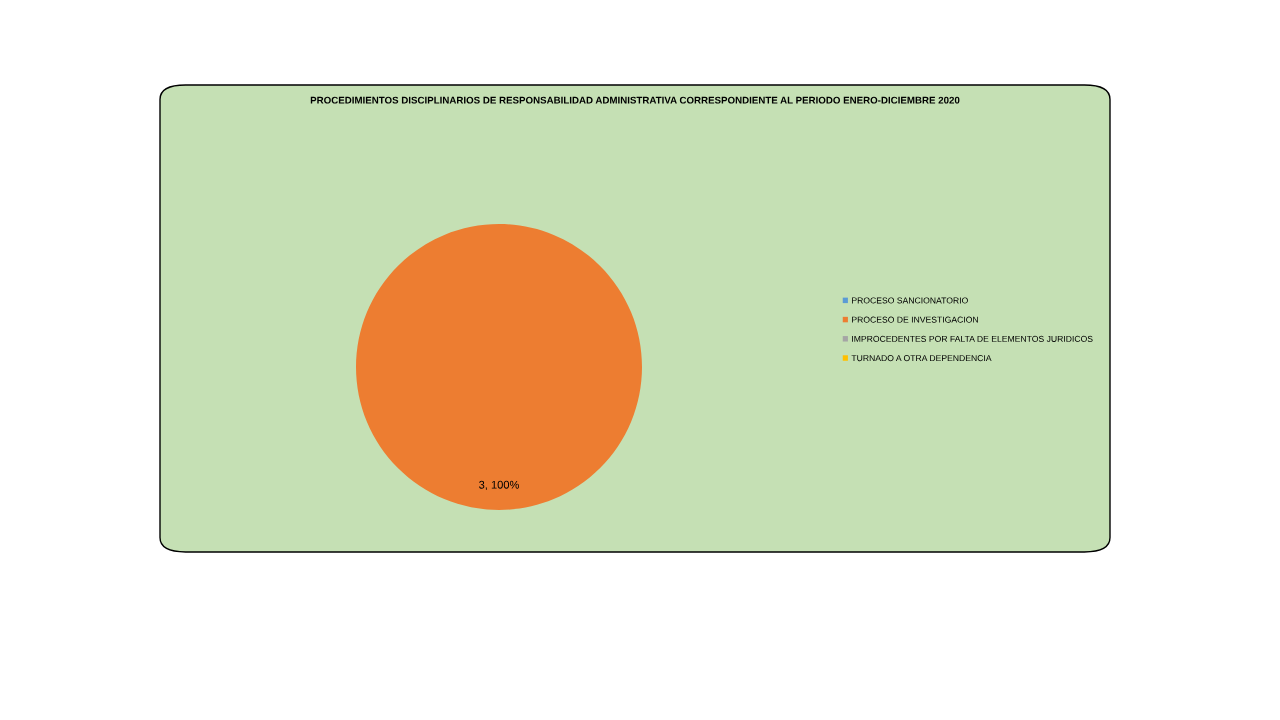 This screenshot has width=1280, height=720. Describe the element at coordinates (972, 338) in the screenshot. I see `legend-label: IMPROCEDENTES POR FALTA DE ELEMENTOS JURIDICOS` at that location.